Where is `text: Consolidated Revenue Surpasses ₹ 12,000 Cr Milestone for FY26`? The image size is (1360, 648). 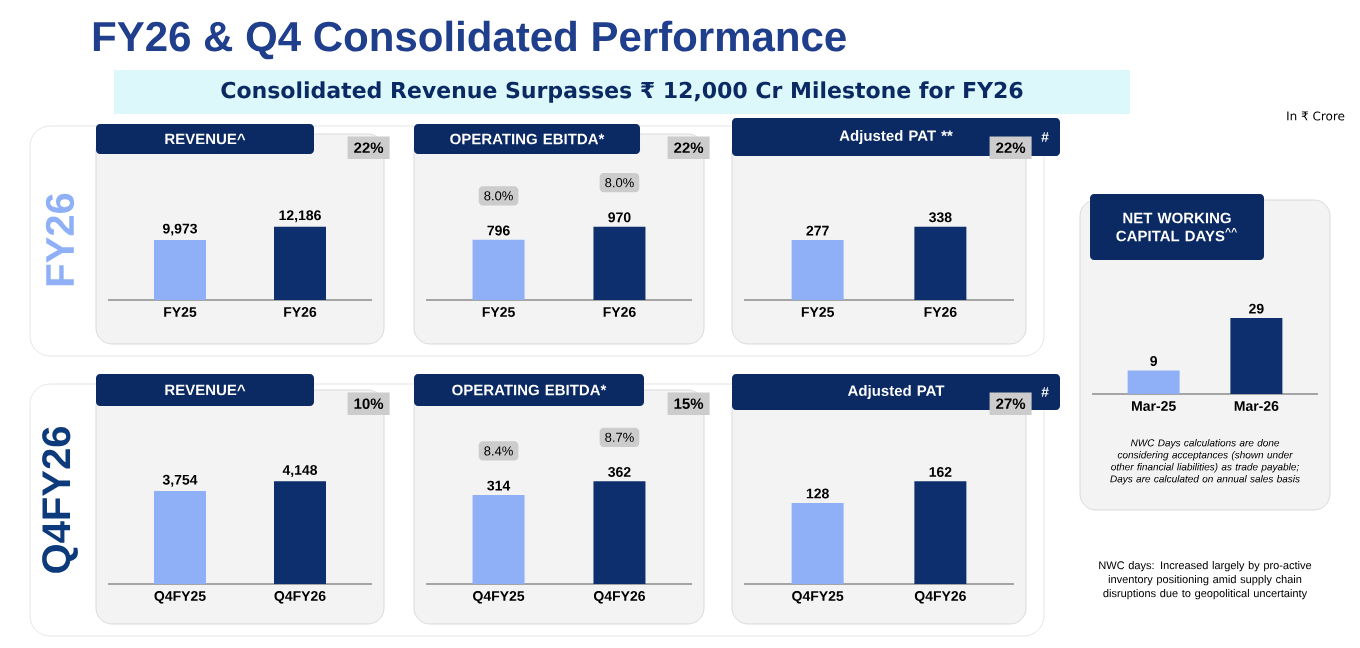
text: Consolidated Revenue Surpasses ₹ 12,000 Cr Milestone for FY26 is located at coordinates (622, 92).